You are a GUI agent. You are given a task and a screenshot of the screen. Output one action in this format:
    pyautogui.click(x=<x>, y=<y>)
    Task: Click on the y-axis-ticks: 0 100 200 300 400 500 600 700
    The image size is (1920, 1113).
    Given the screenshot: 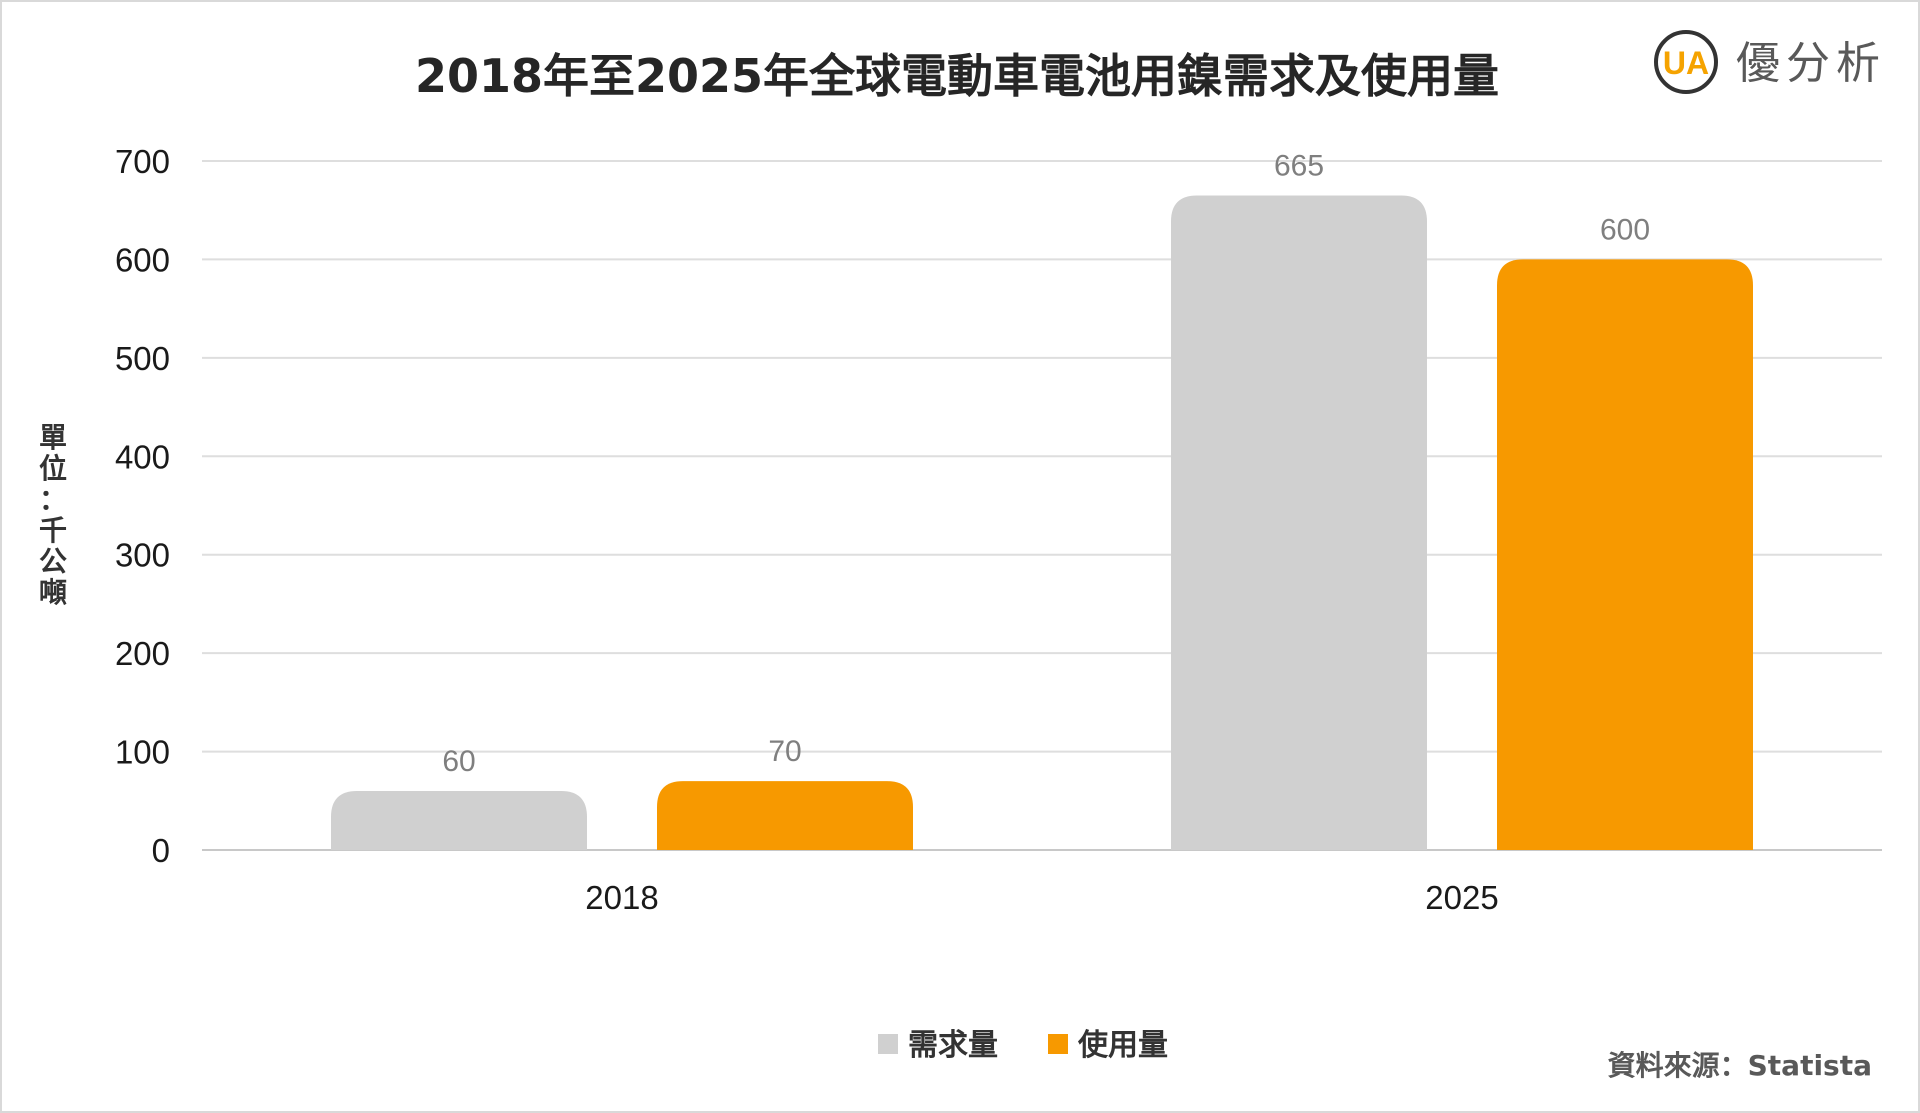 What is the action you would take?
    pyautogui.click(x=142, y=506)
    